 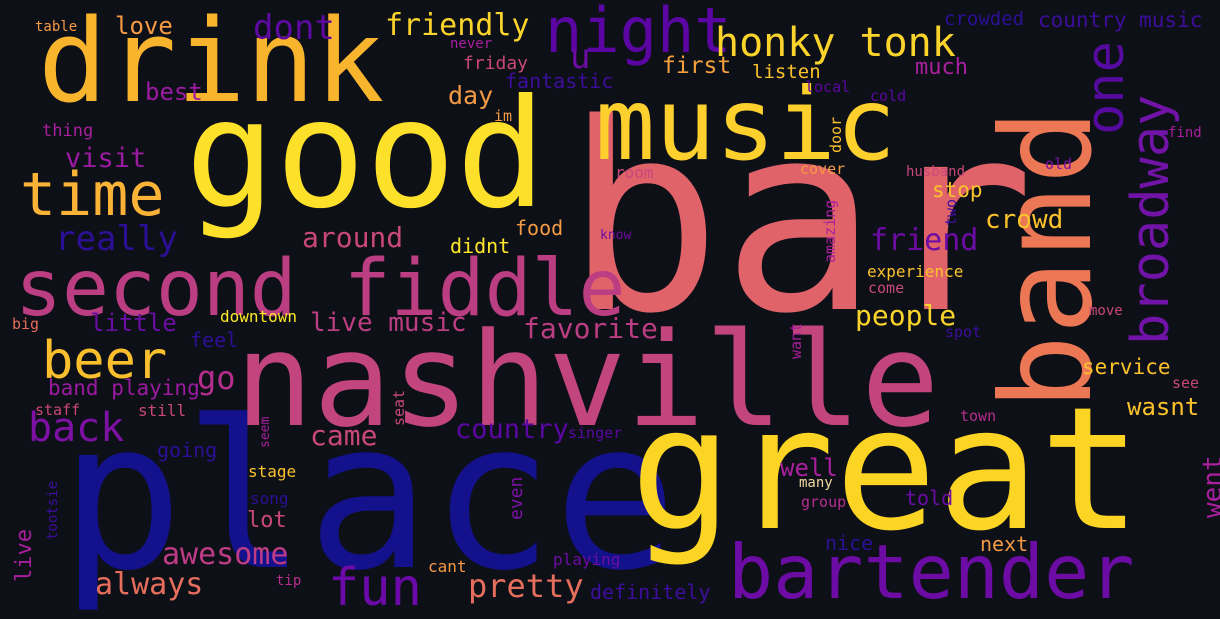 I want to click on word-song: song, so click(x=269, y=498).